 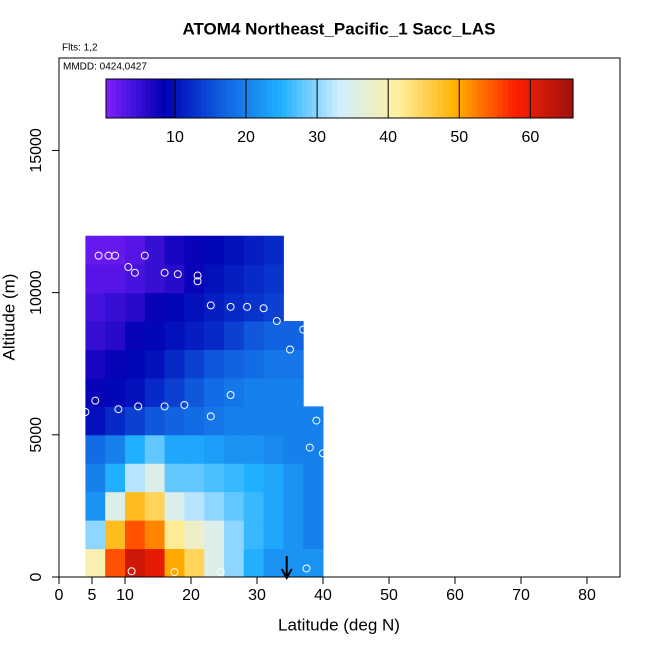 What do you see at coordinates (257, 595) in the screenshot?
I see `x-tick-label: 30` at bounding box center [257, 595].